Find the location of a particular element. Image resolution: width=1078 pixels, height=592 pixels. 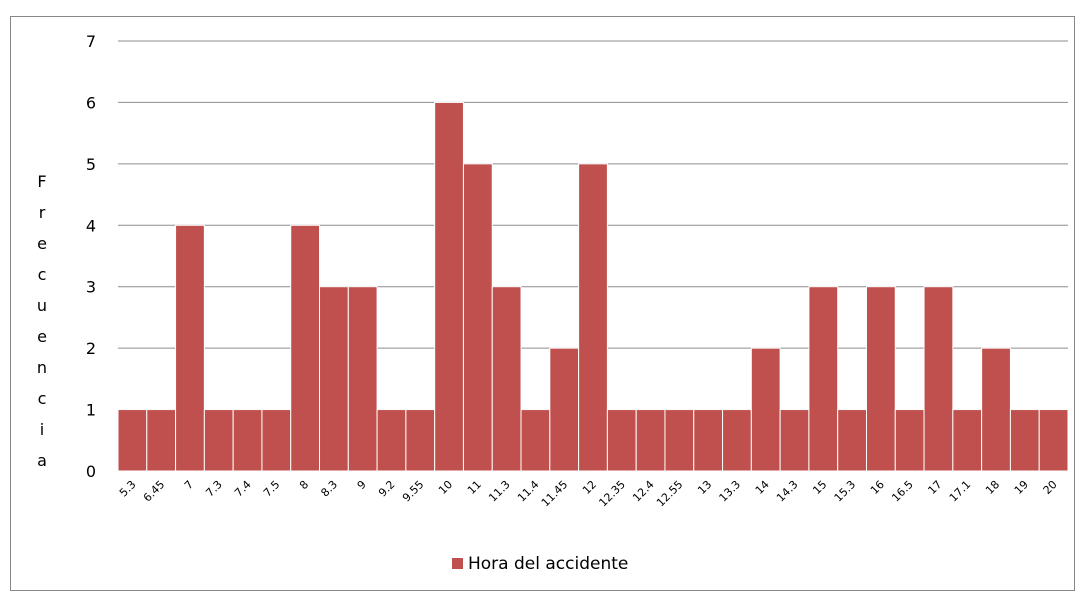

x-tick-label: 12.4 is located at coordinates (643, 491).